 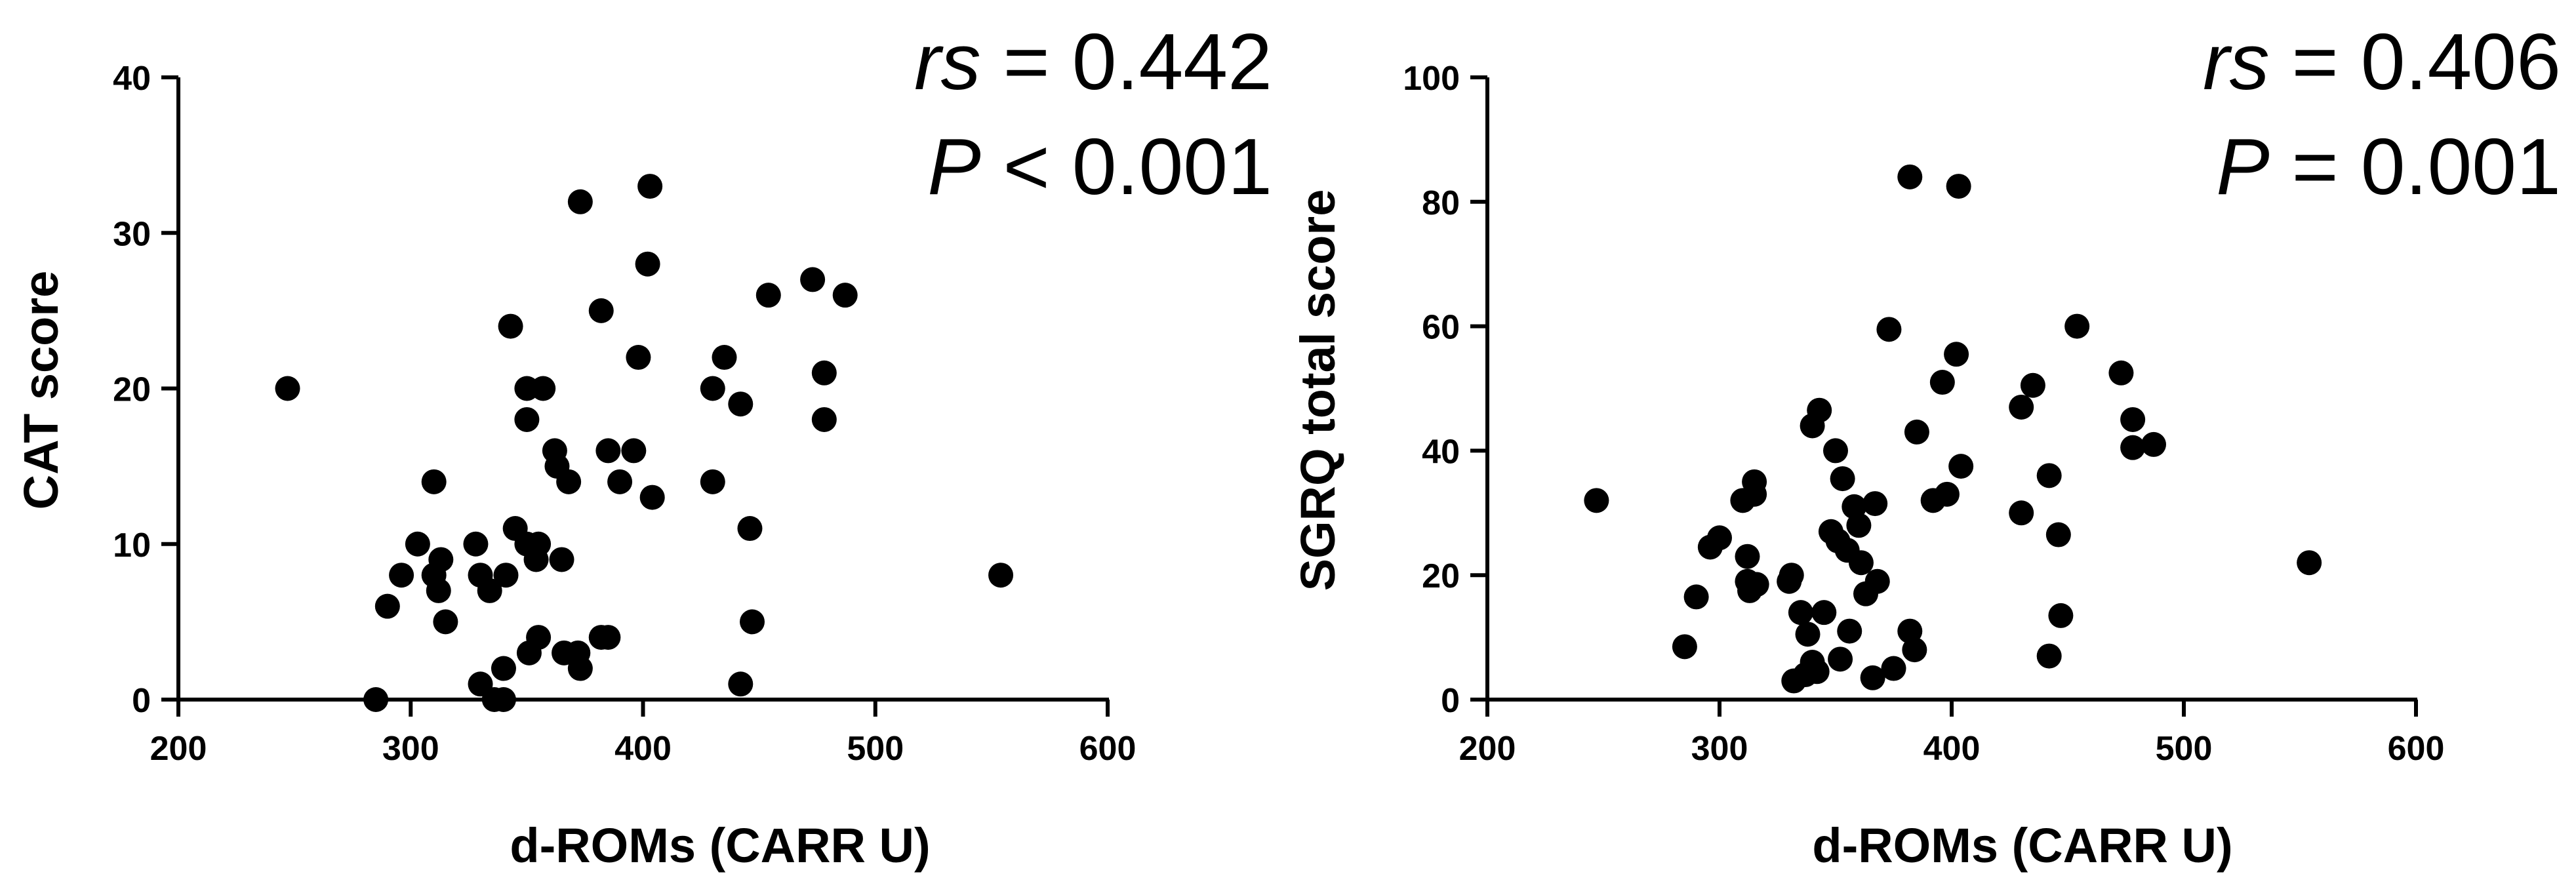 What do you see at coordinates (1952, 749) in the screenshot?
I see `x-tick-label: 400` at bounding box center [1952, 749].